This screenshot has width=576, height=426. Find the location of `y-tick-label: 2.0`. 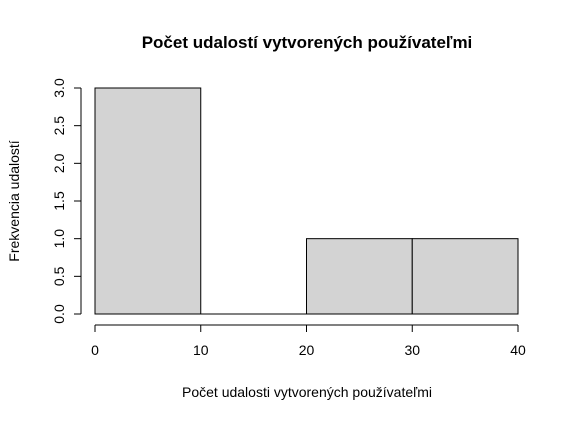

y-tick-label: 2.0 is located at coordinates (59, 163).